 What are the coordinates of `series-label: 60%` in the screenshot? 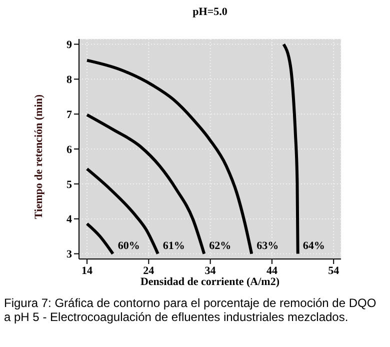 It's located at (129, 246).